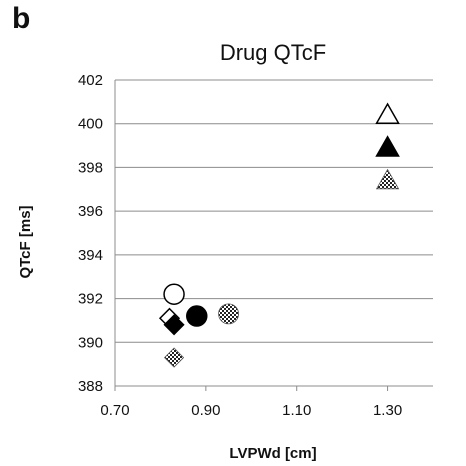 This screenshot has height=466, width=466. What do you see at coordinates (90, 80) in the screenshot?
I see `y-tick-label-402: 402` at bounding box center [90, 80].